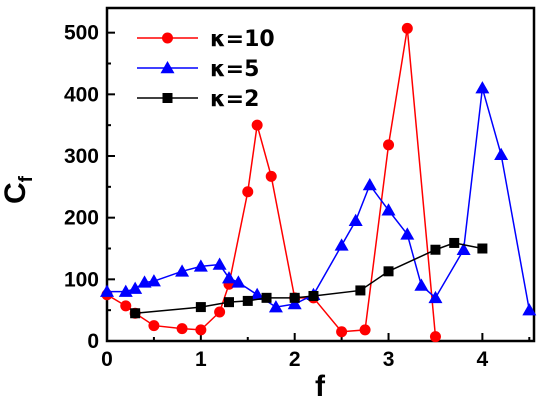  I want to click on y-tick-label: 300, so click(81, 156).